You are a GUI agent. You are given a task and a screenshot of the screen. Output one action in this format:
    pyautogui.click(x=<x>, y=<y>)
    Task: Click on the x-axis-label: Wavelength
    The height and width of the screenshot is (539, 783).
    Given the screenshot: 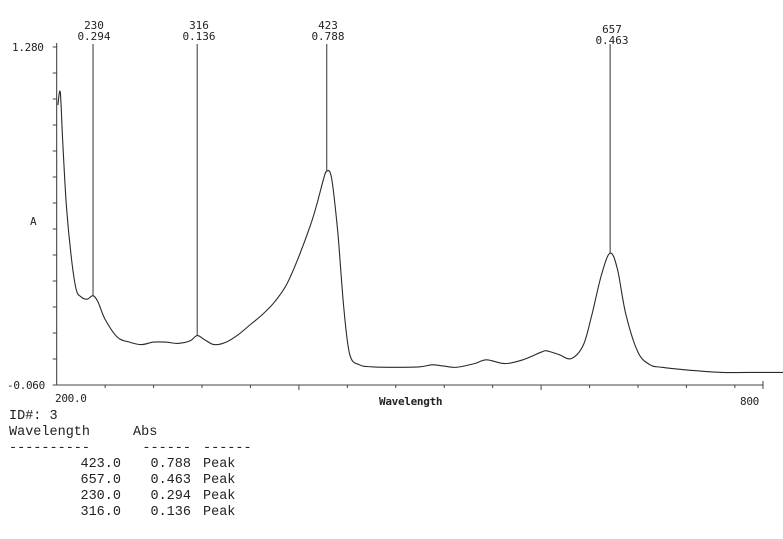 What is the action you would take?
    pyautogui.click(x=411, y=401)
    